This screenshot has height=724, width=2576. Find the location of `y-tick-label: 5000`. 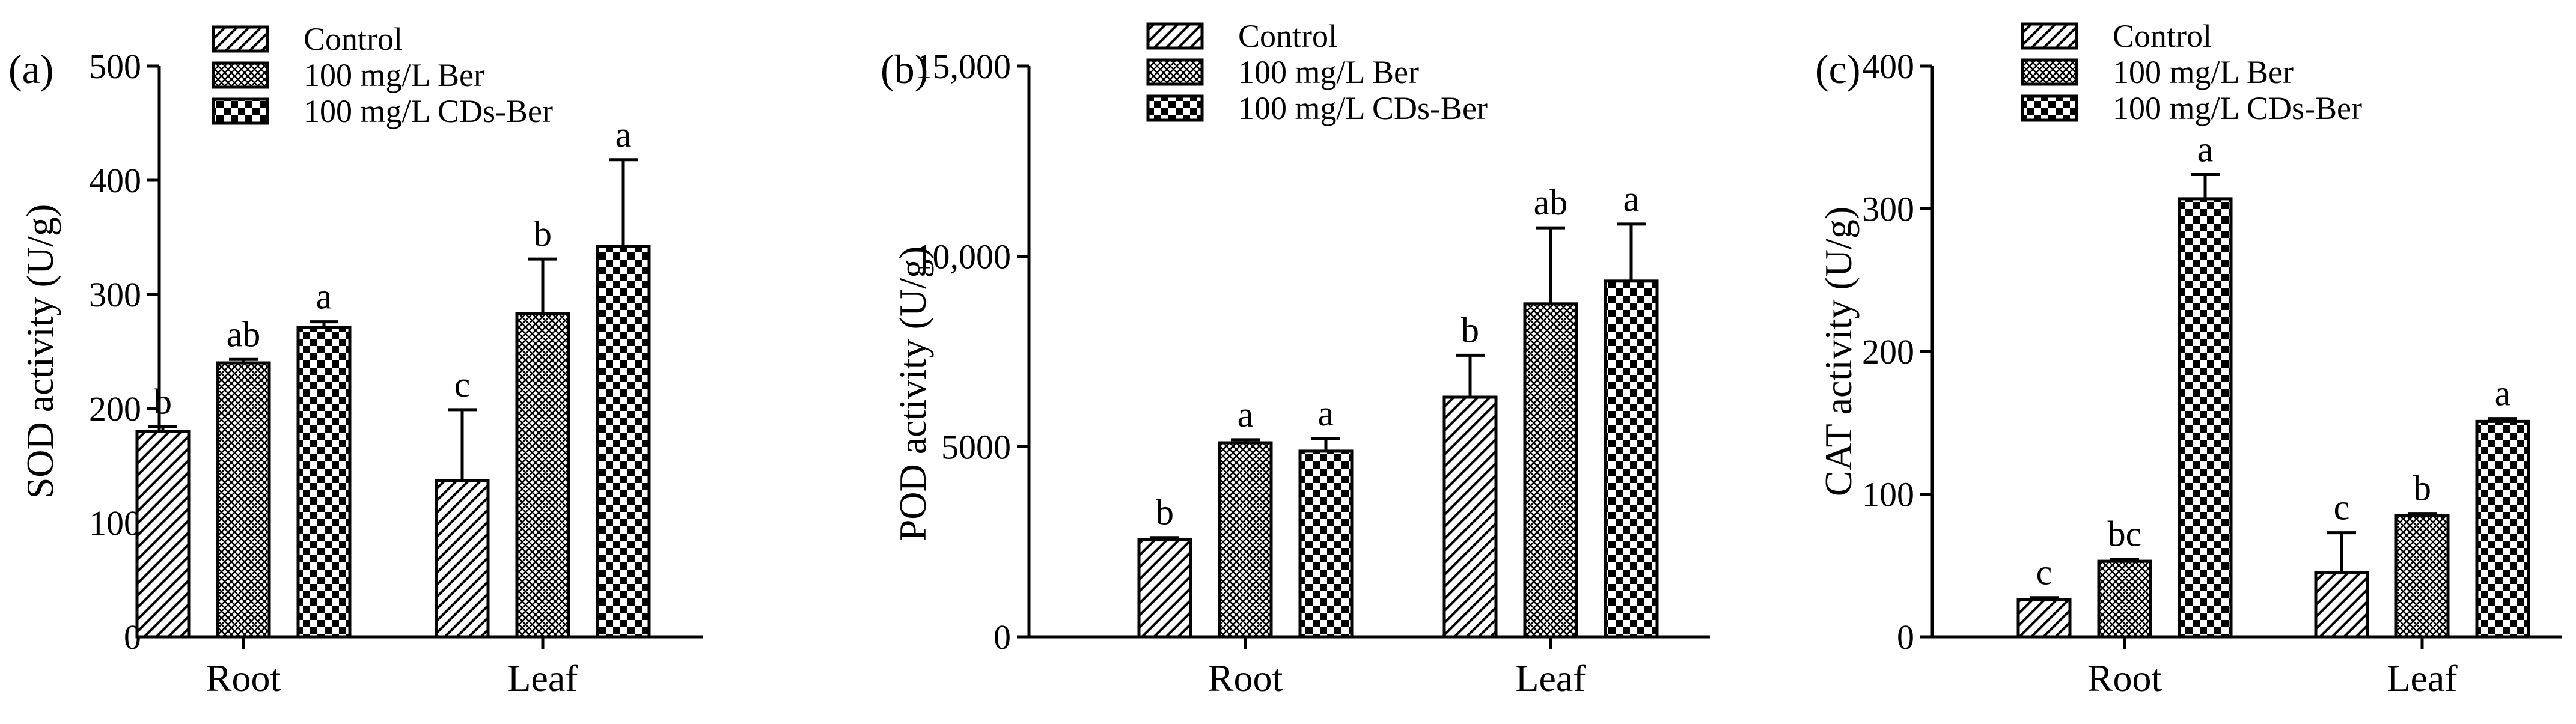

y-tick-label: 5000 is located at coordinates (976, 446).